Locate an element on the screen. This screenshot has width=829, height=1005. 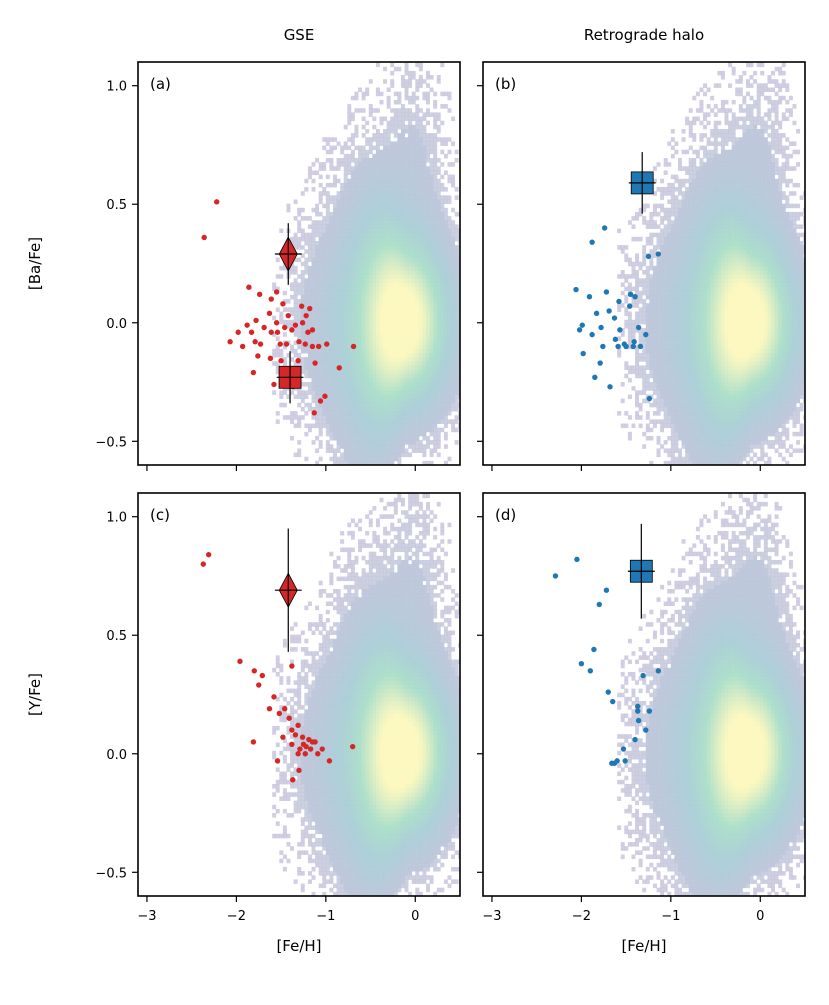
square-marker is located at coordinates (290, 377).